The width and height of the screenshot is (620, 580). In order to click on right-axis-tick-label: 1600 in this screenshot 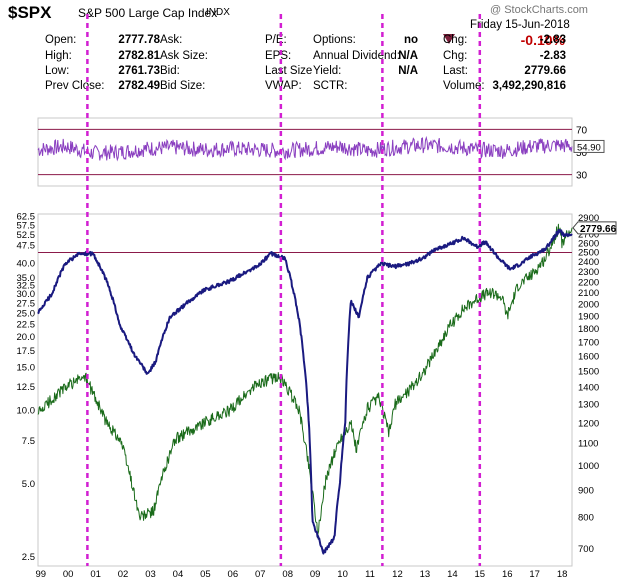, I will do `click(588, 356)`.